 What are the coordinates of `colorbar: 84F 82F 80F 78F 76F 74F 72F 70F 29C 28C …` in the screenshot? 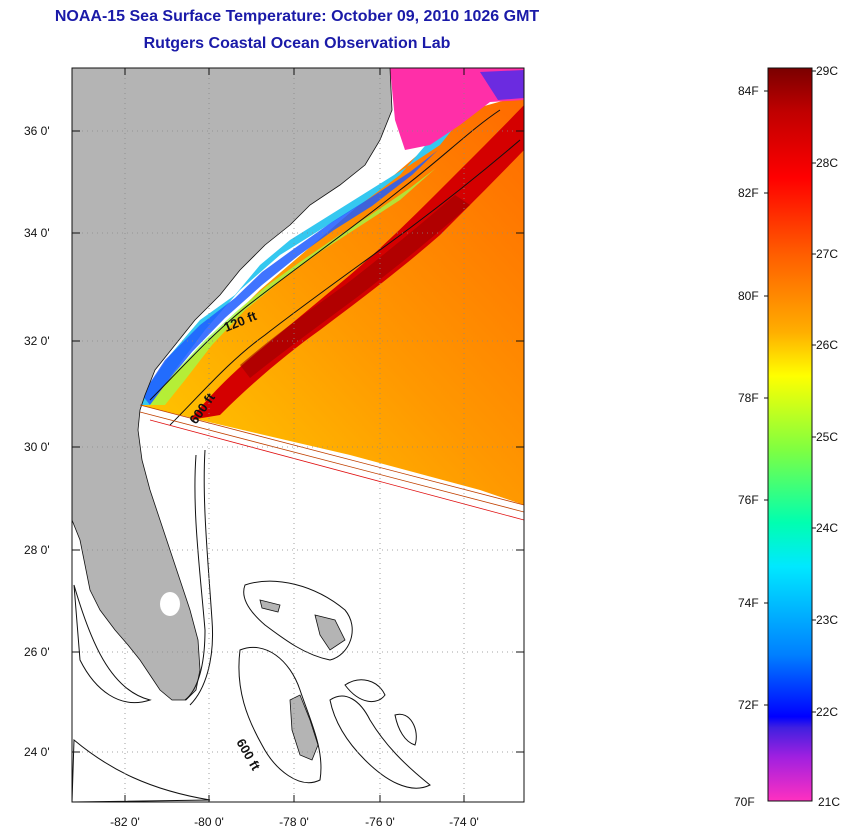 It's located at (787, 436).